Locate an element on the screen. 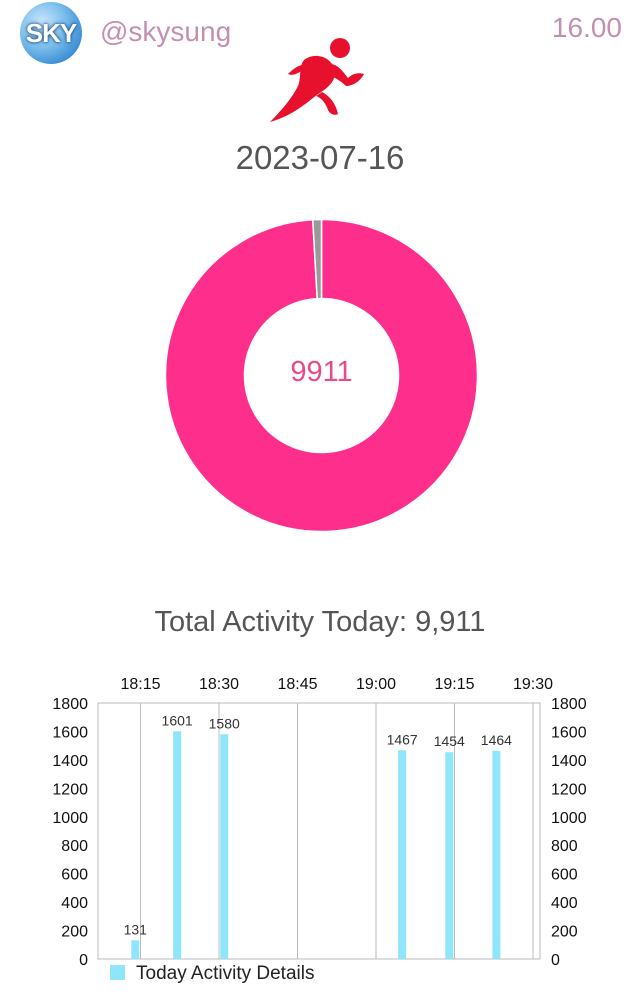 The width and height of the screenshot is (640, 1002). y-tick-label-left: 800 is located at coordinates (74, 846).